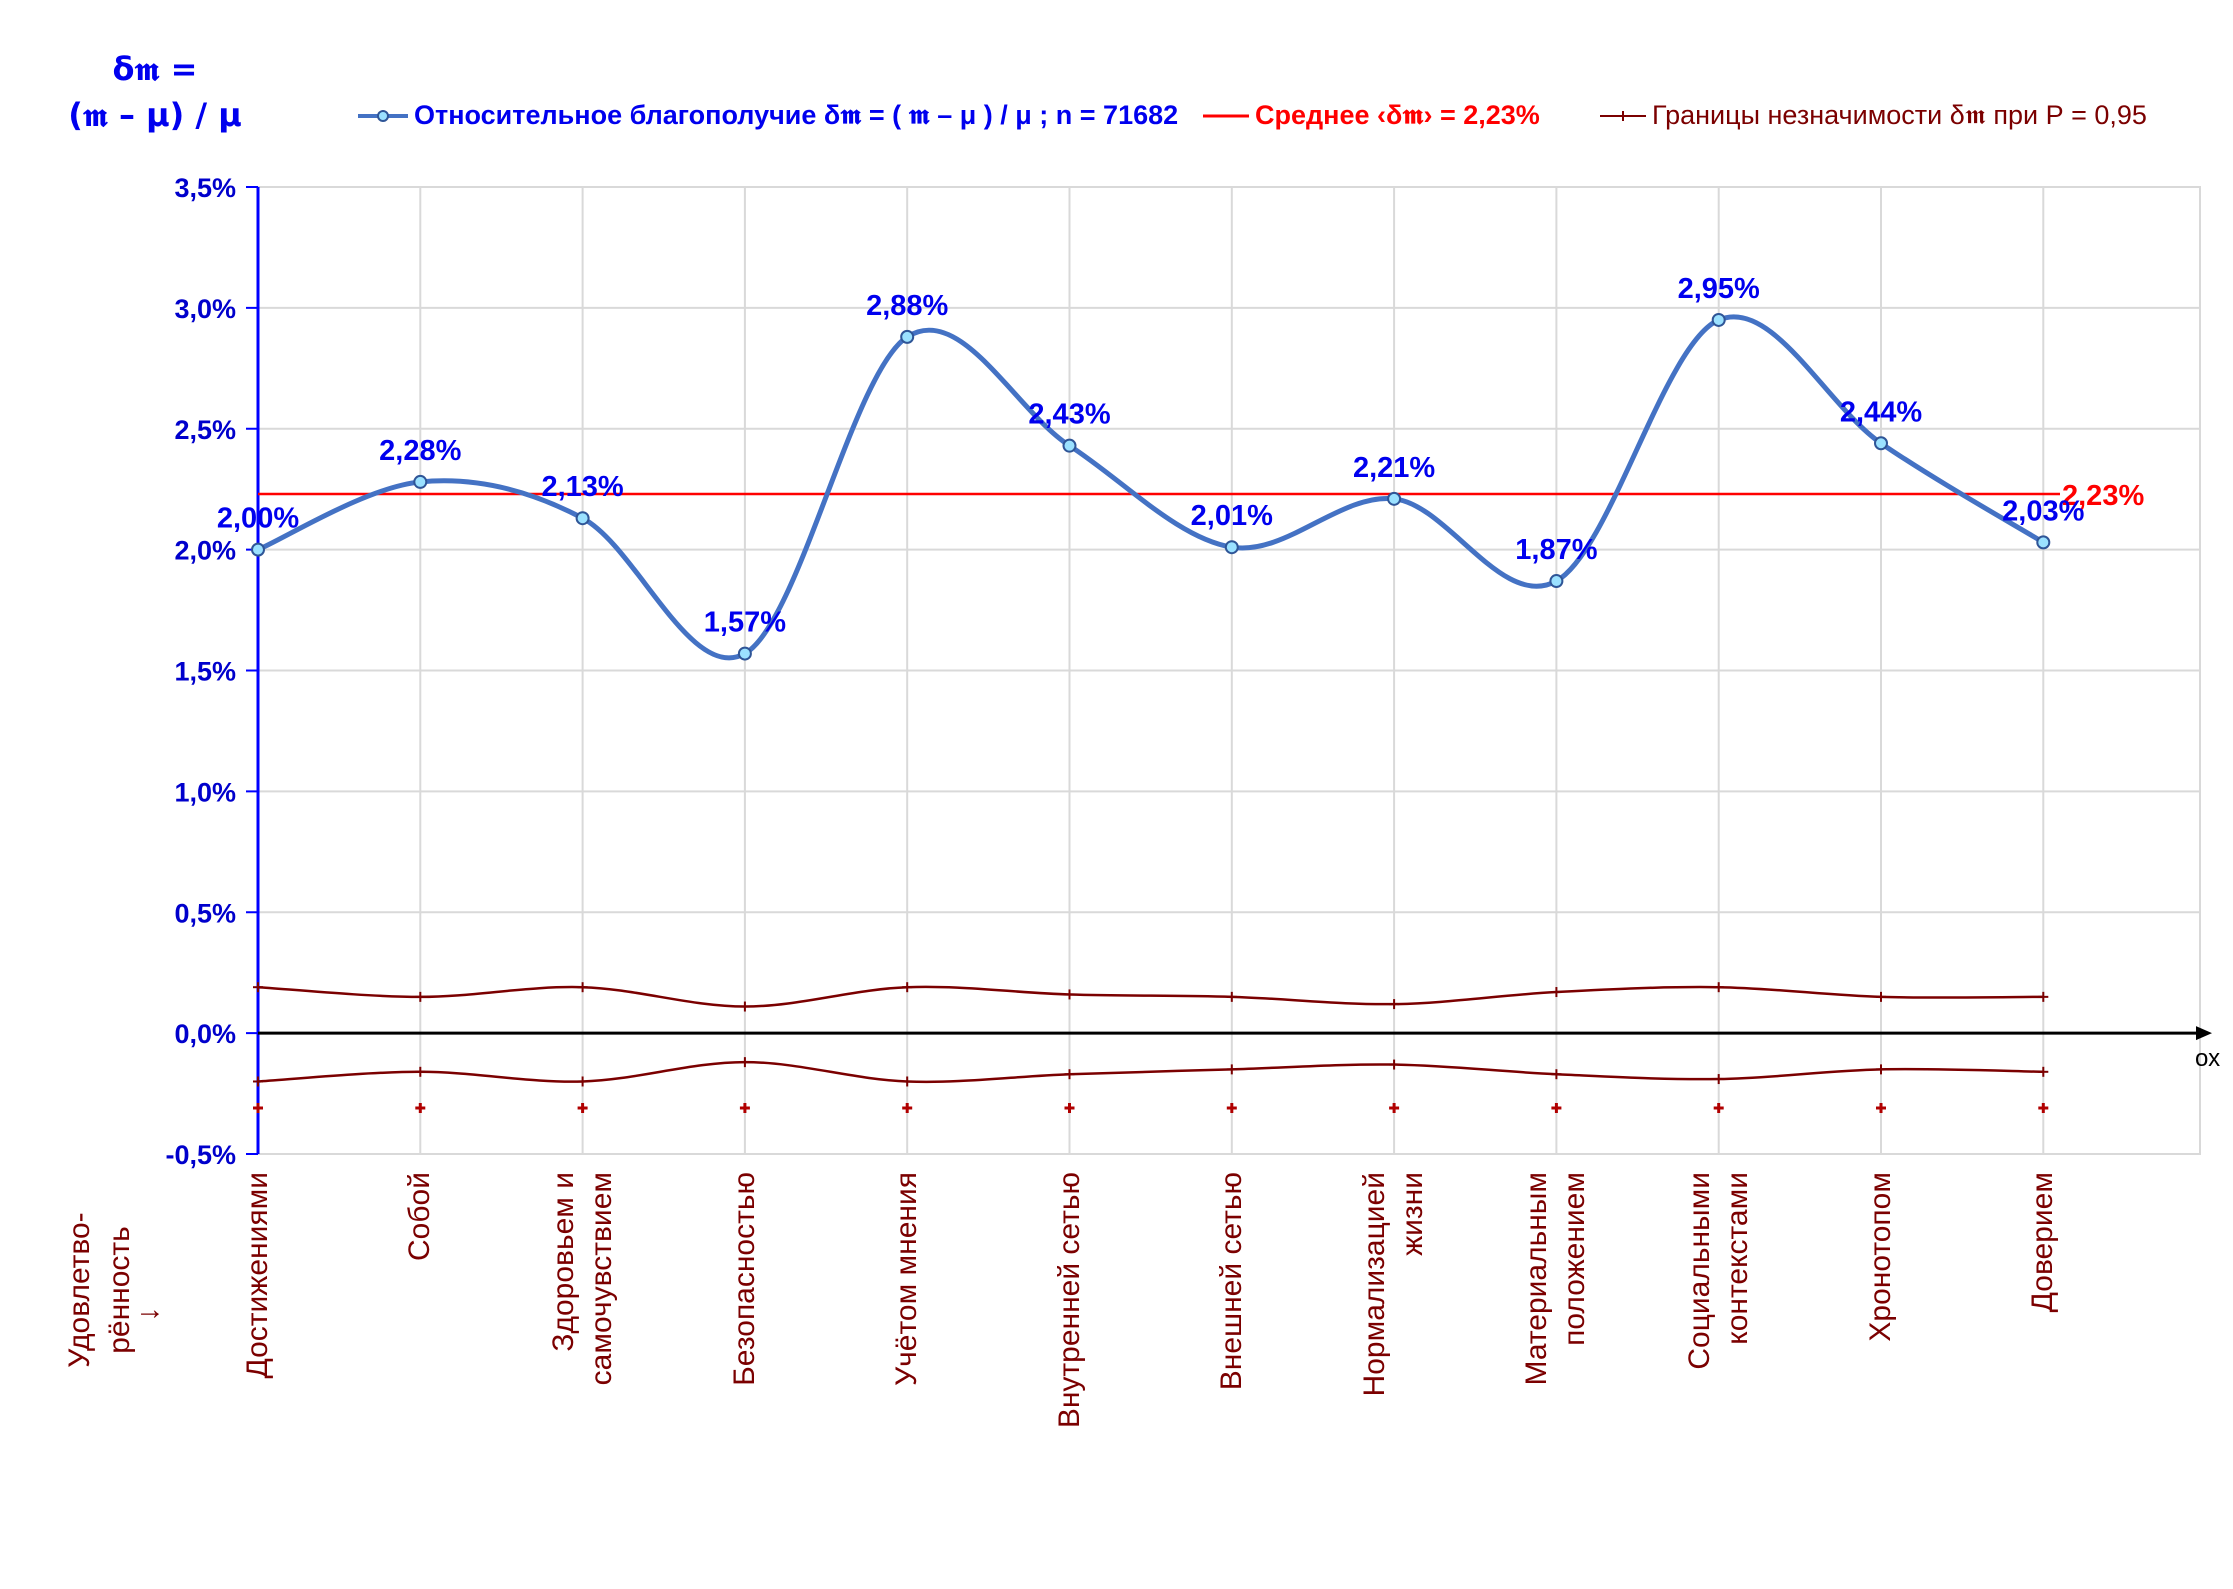 The image size is (2233, 1589). What do you see at coordinates (205, 913) in the screenshot?
I see `y-tick-label: 0,5%` at bounding box center [205, 913].